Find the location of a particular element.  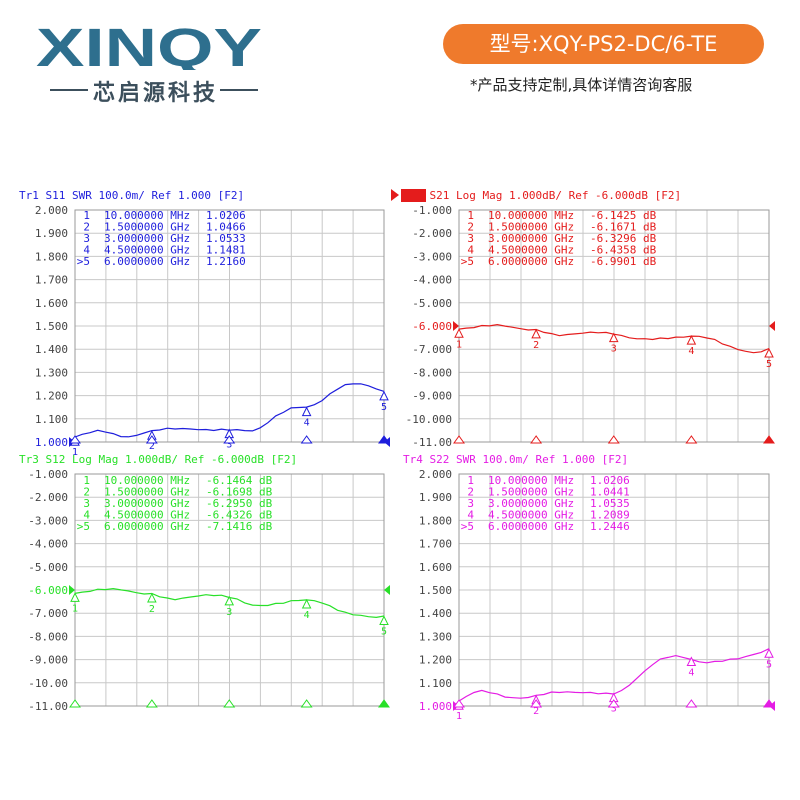

y-tick-label: -1.000 is located at coordinates (48, 474).